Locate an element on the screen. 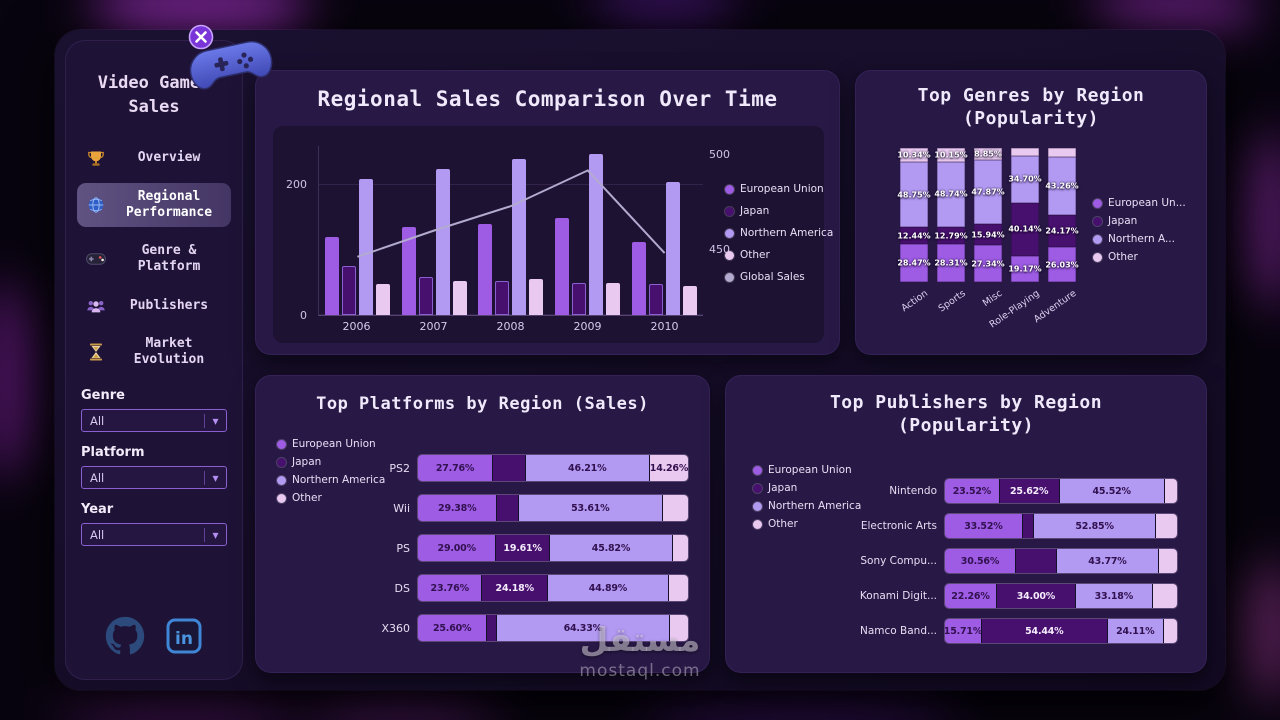  segment-na: 46.21% is located at coordinates (587, 468).